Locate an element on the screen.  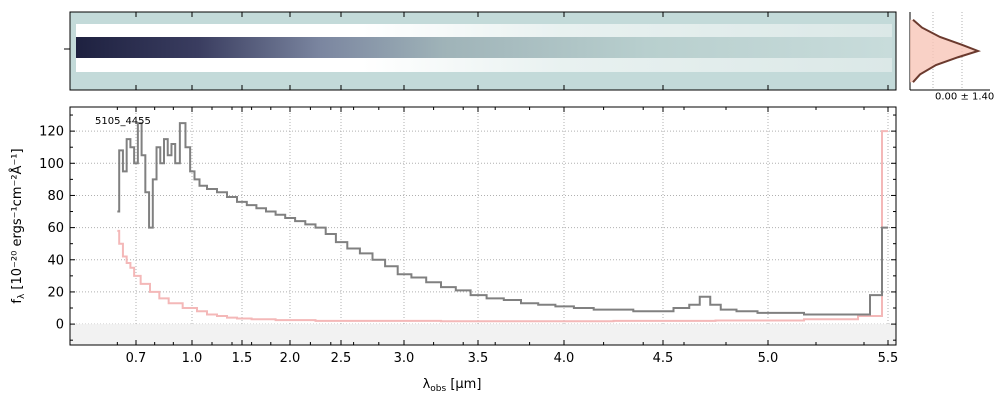
spectrum-2d-lower-band is located at coordinates (484, 65).